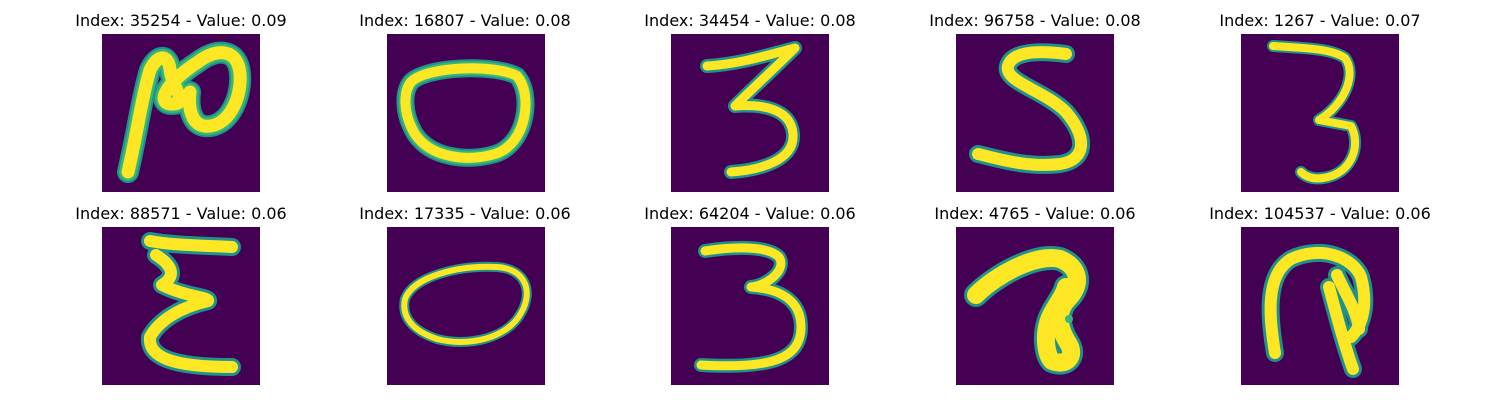  What do you see at coordinates (750, 213) in the screenshot?
I see `panel-title: Index: 64204 - Value: 0.06` at bounding box center [750, 213].